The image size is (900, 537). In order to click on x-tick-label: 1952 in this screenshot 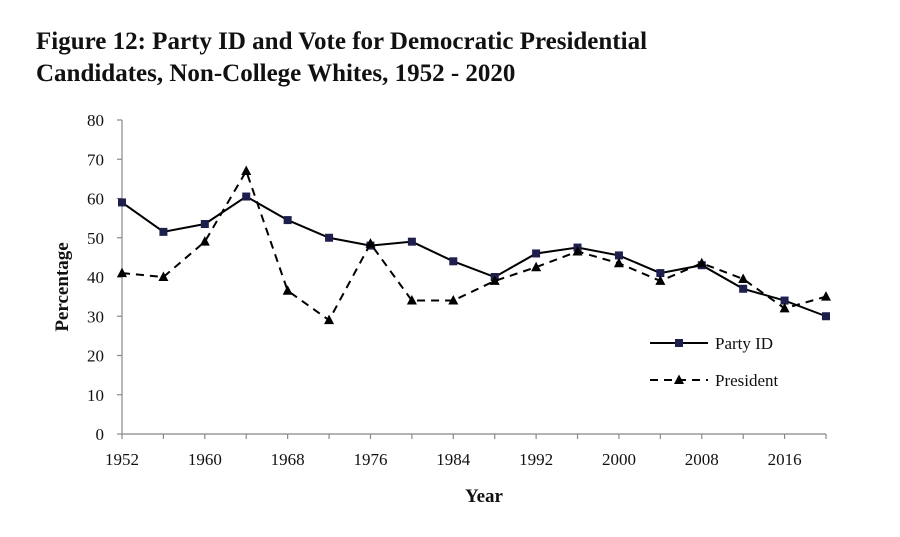, I will do `click(122, 459)`.